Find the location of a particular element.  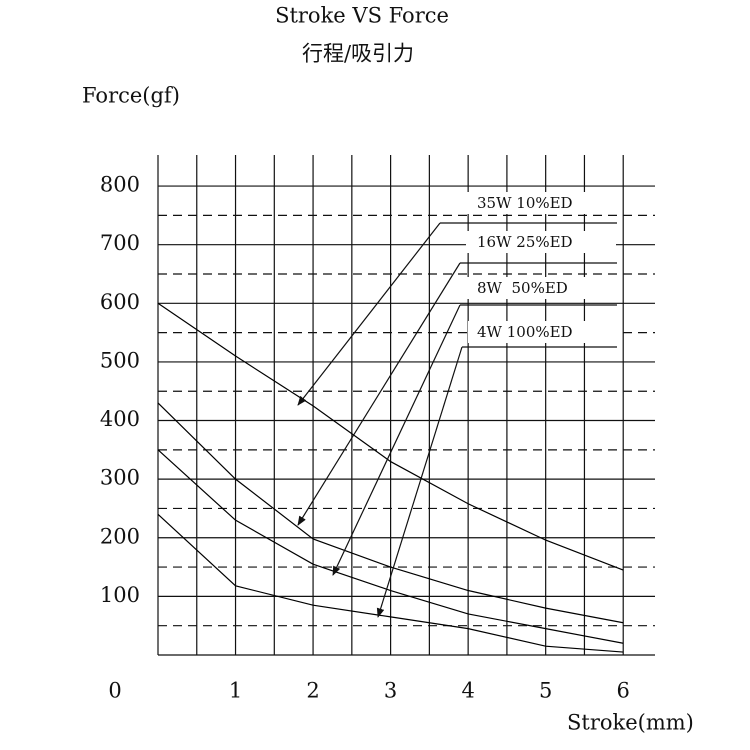

x-axis-label: Stroke(mm) is located at coordinates (630, 723).